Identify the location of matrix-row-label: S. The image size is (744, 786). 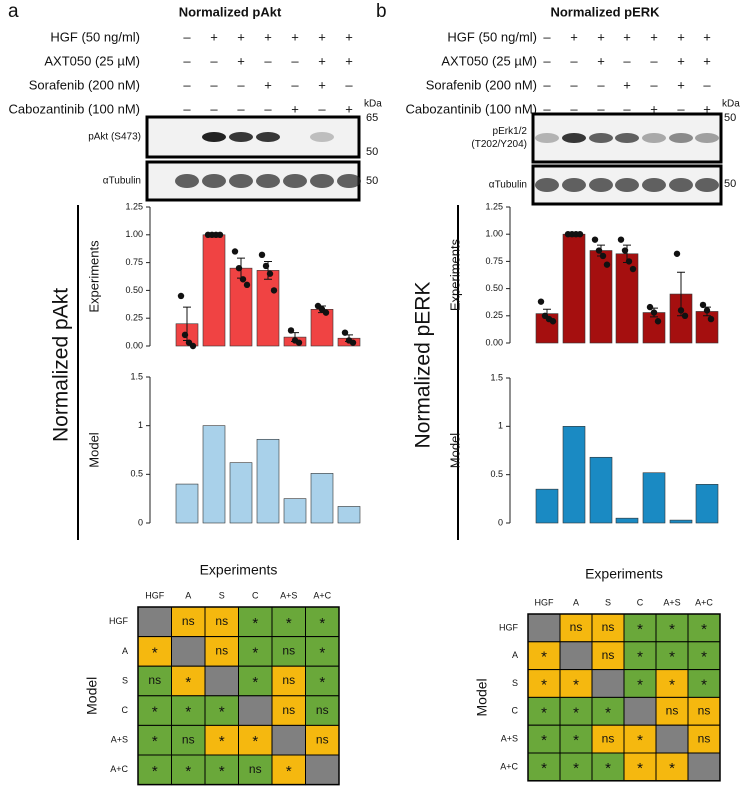
(515, 683).